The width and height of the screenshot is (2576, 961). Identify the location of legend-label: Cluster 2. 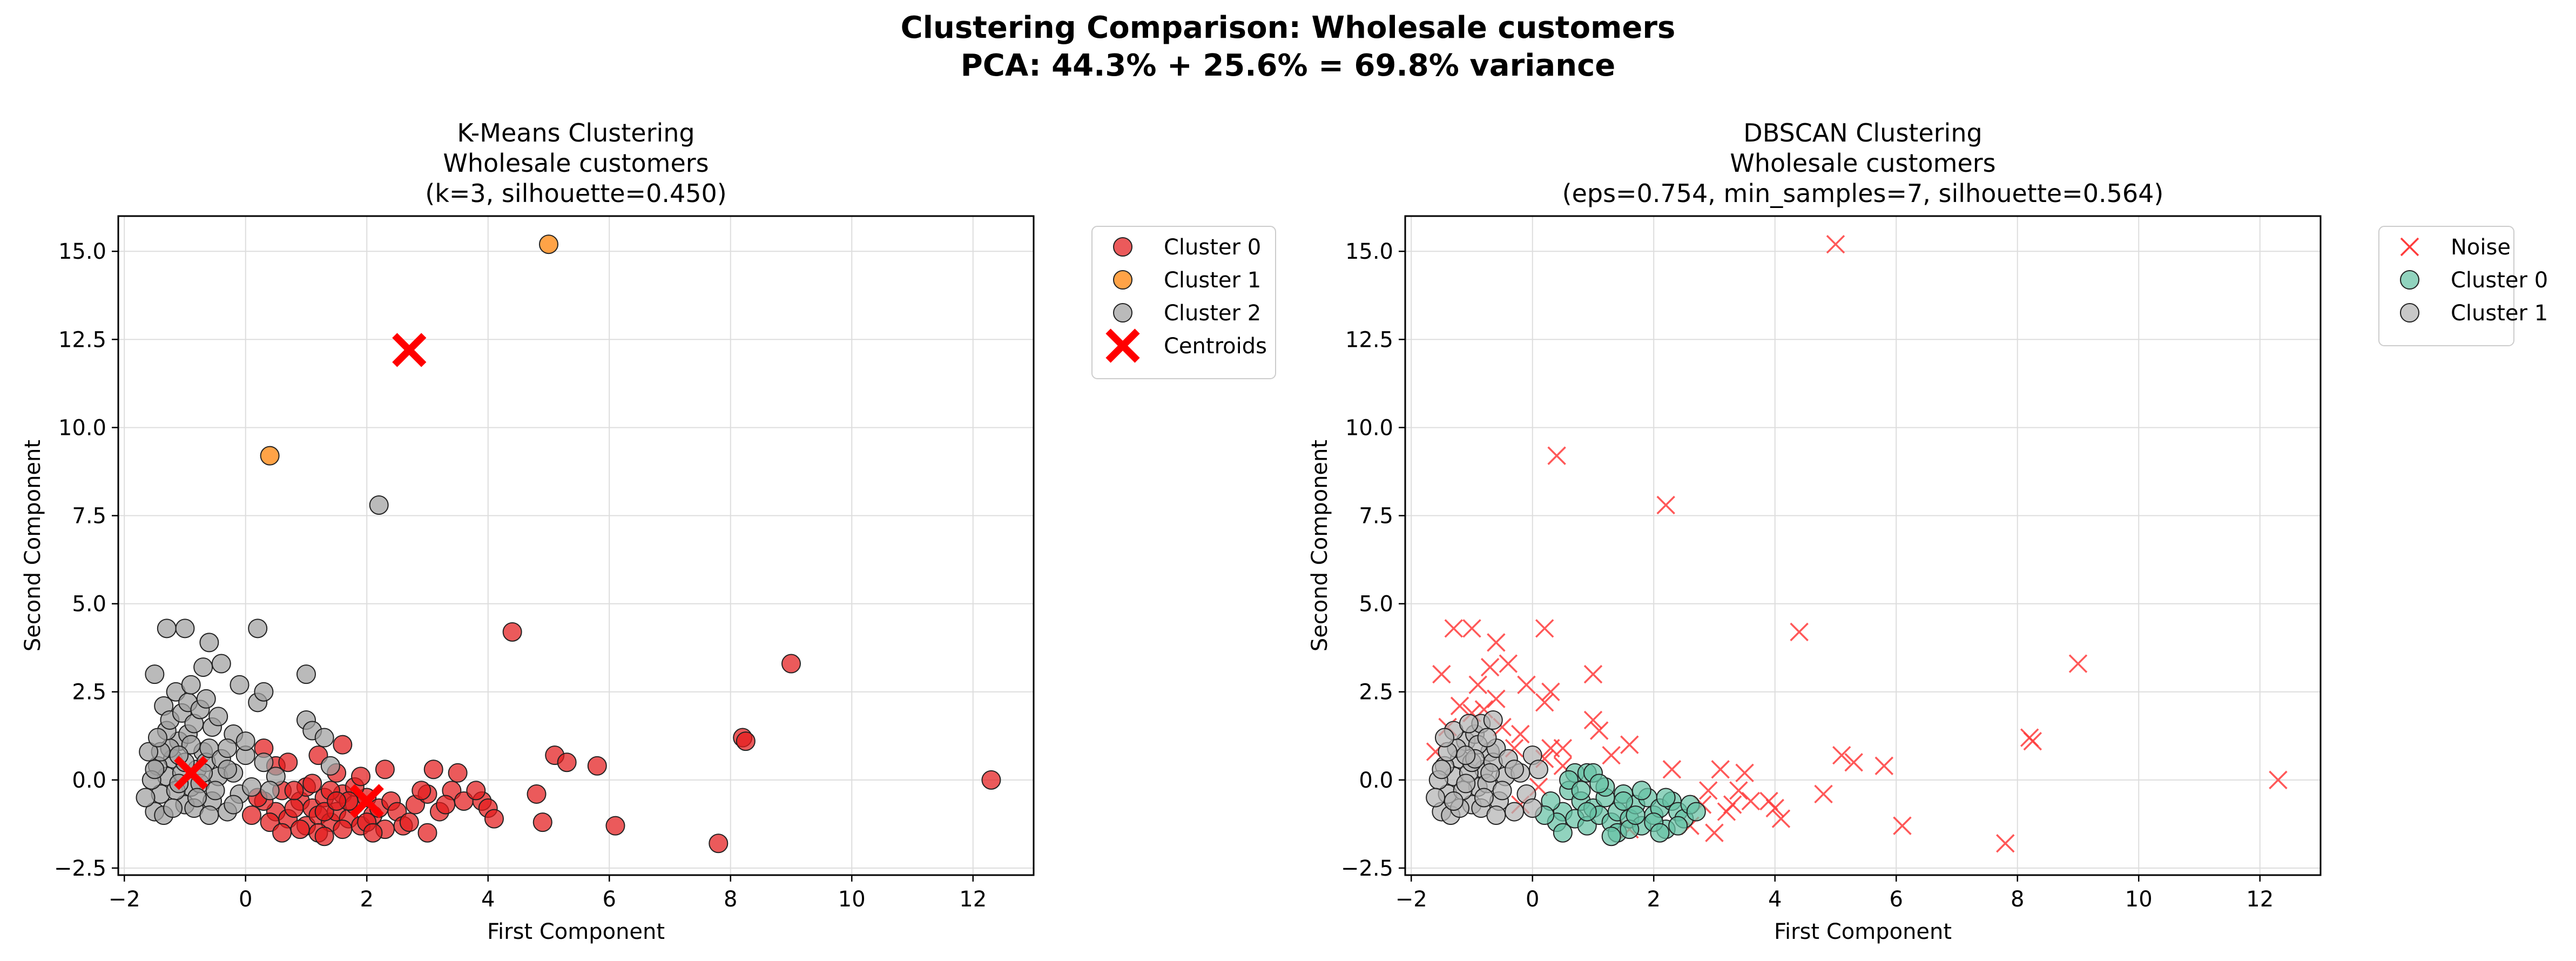
(1212, 313).